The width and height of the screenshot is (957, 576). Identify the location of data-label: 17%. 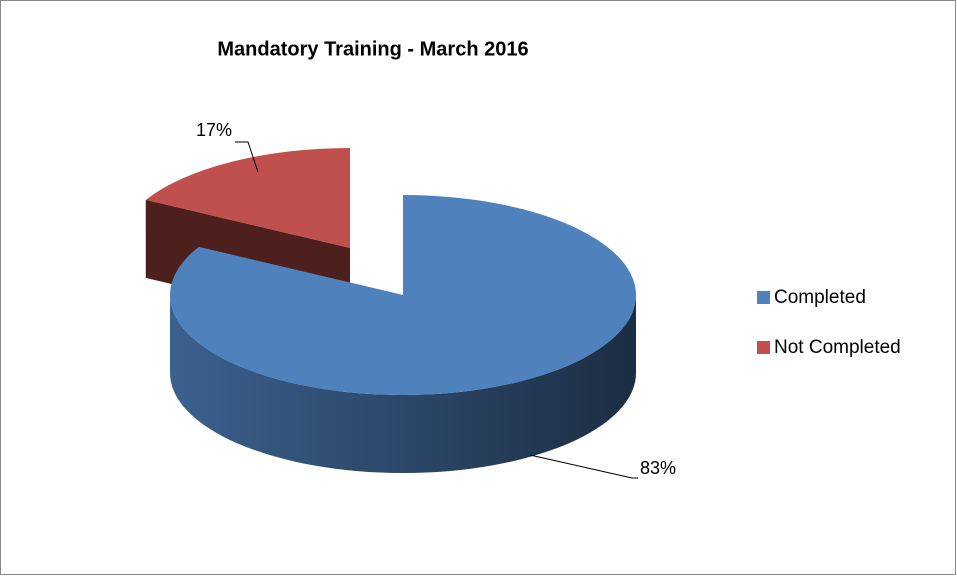
(214, 130).